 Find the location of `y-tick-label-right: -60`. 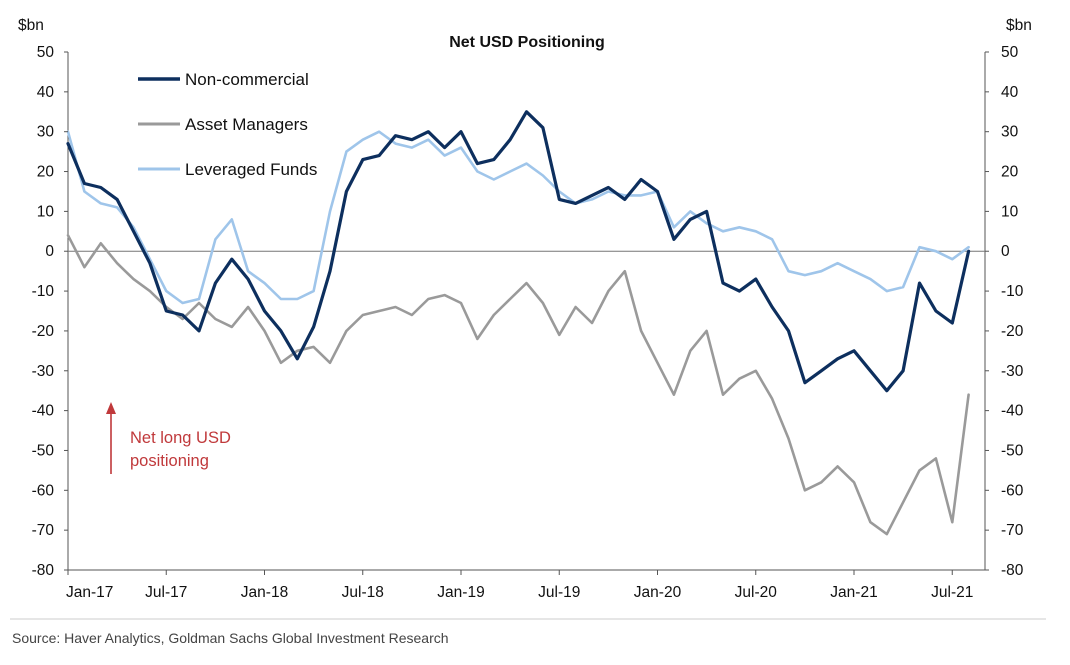

y-tick-label-right: -60 is located at coordinates (1012, 490).